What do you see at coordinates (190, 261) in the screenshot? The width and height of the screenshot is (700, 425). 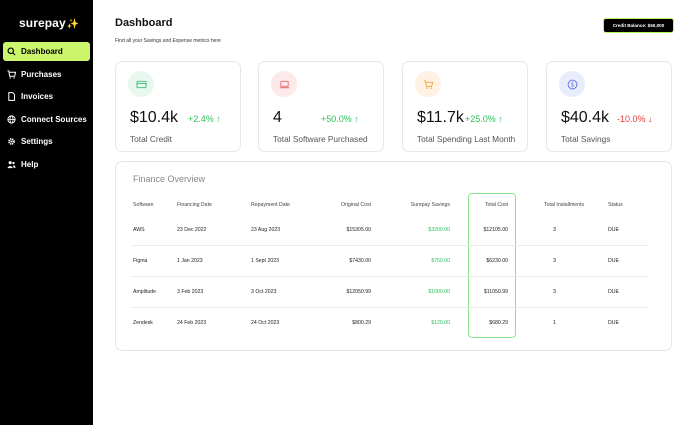 I see `cell-financing-date: 1 Jan 2023` at bounding box center [190, 261].